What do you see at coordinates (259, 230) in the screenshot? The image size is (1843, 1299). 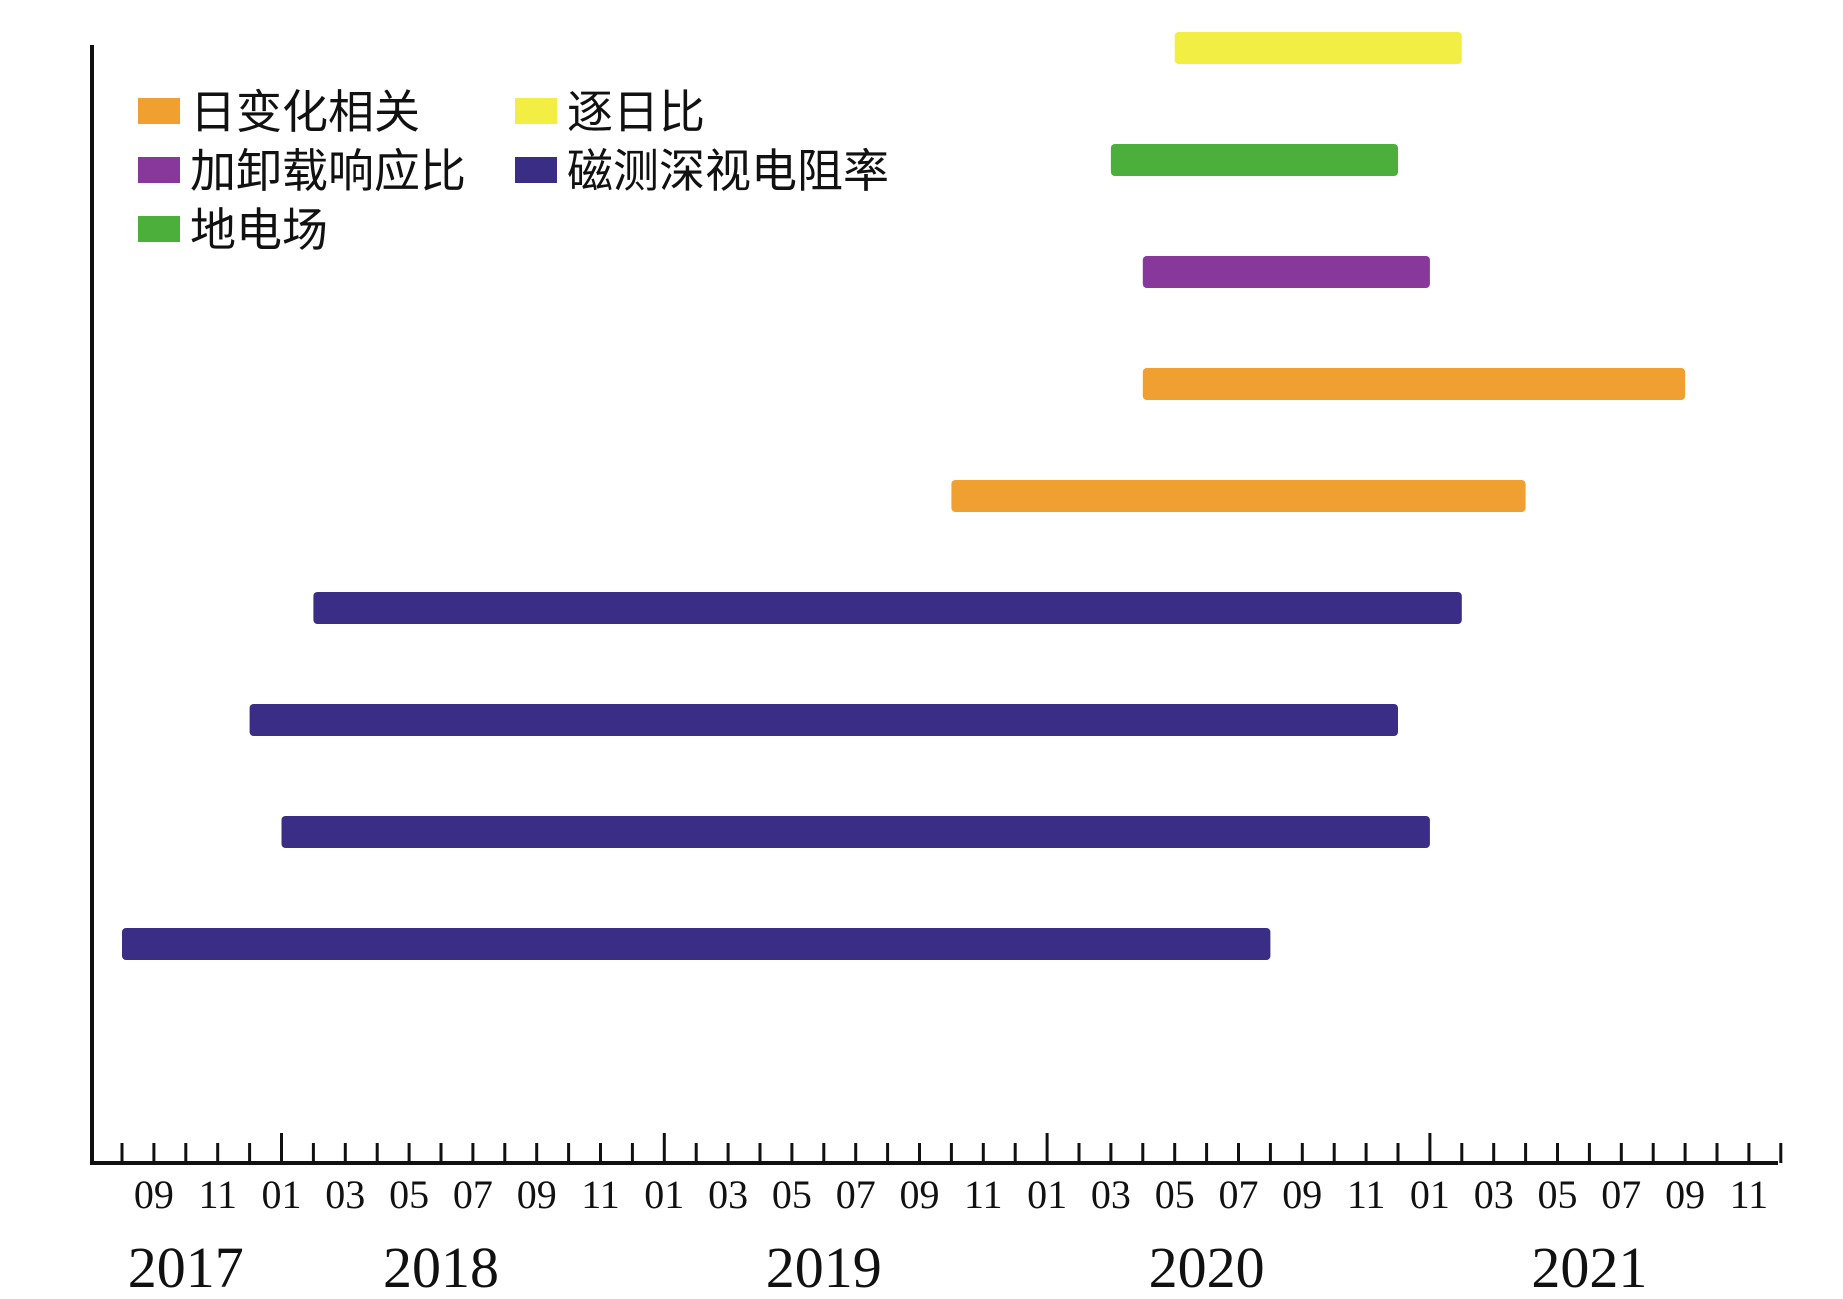 I see `legend-label-5: 地电场` at bounding box center [259, 230].